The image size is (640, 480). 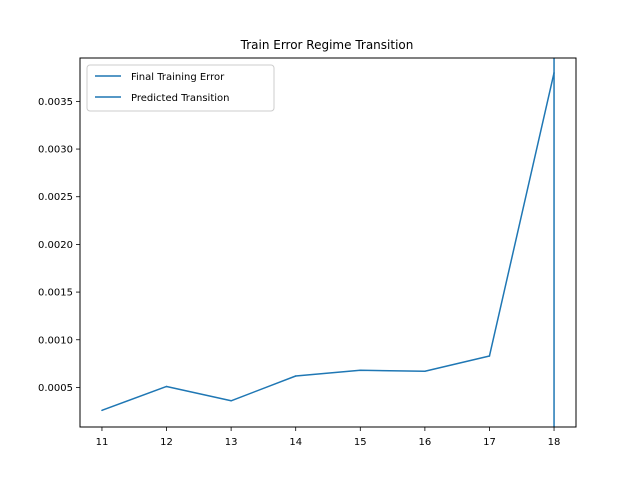 I want to click on x-tick-label: 11, so click(x=102, y=442).